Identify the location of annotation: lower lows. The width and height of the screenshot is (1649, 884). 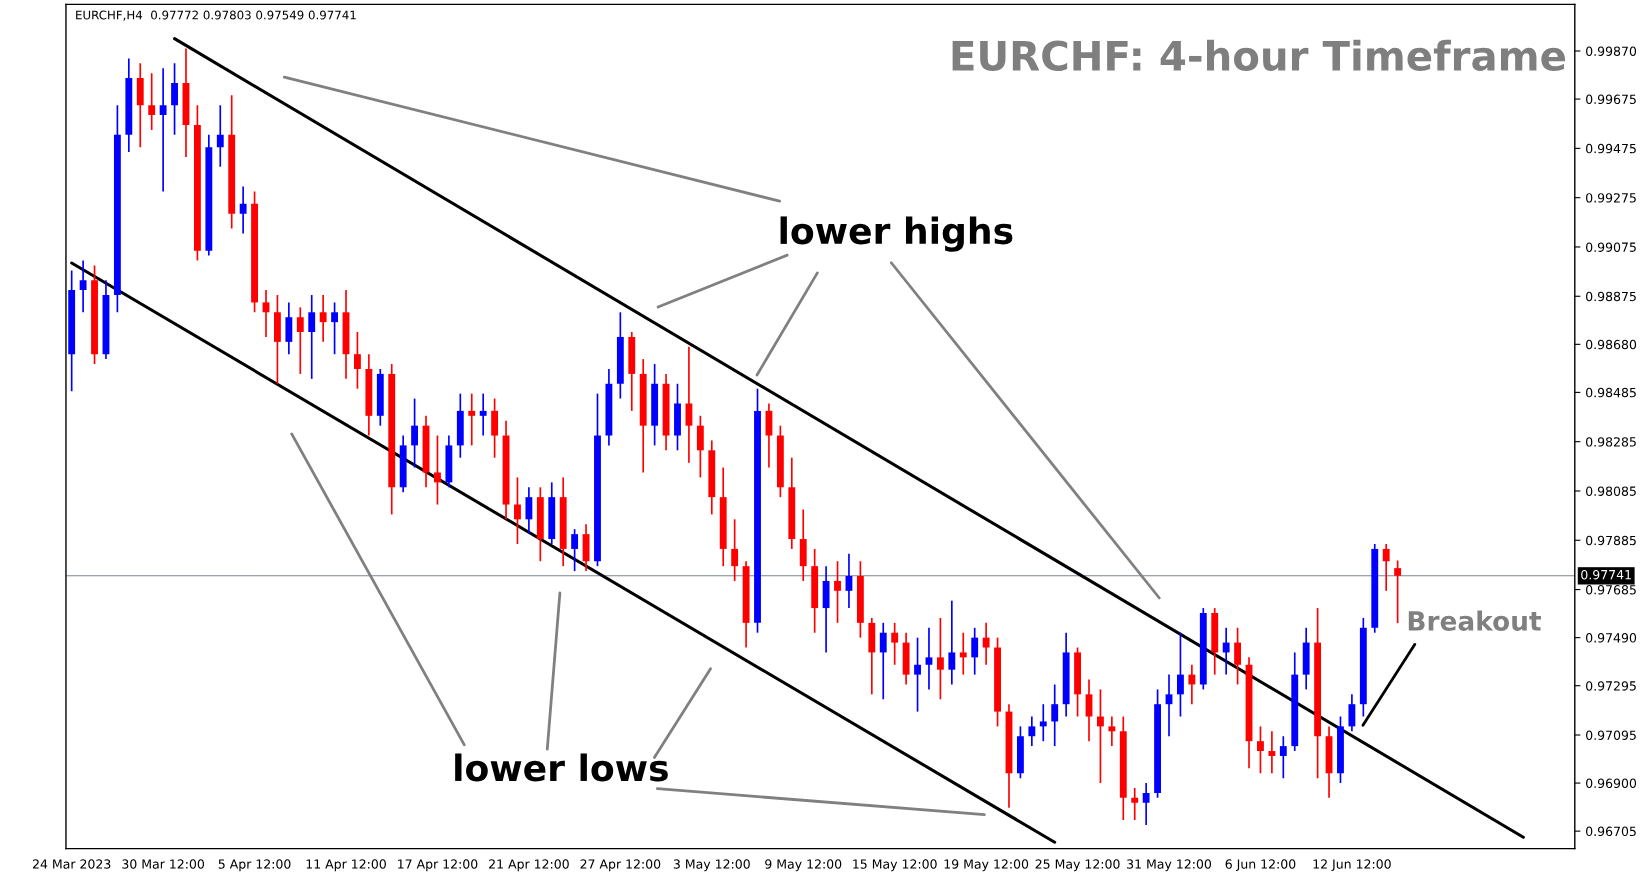
(561, 767).